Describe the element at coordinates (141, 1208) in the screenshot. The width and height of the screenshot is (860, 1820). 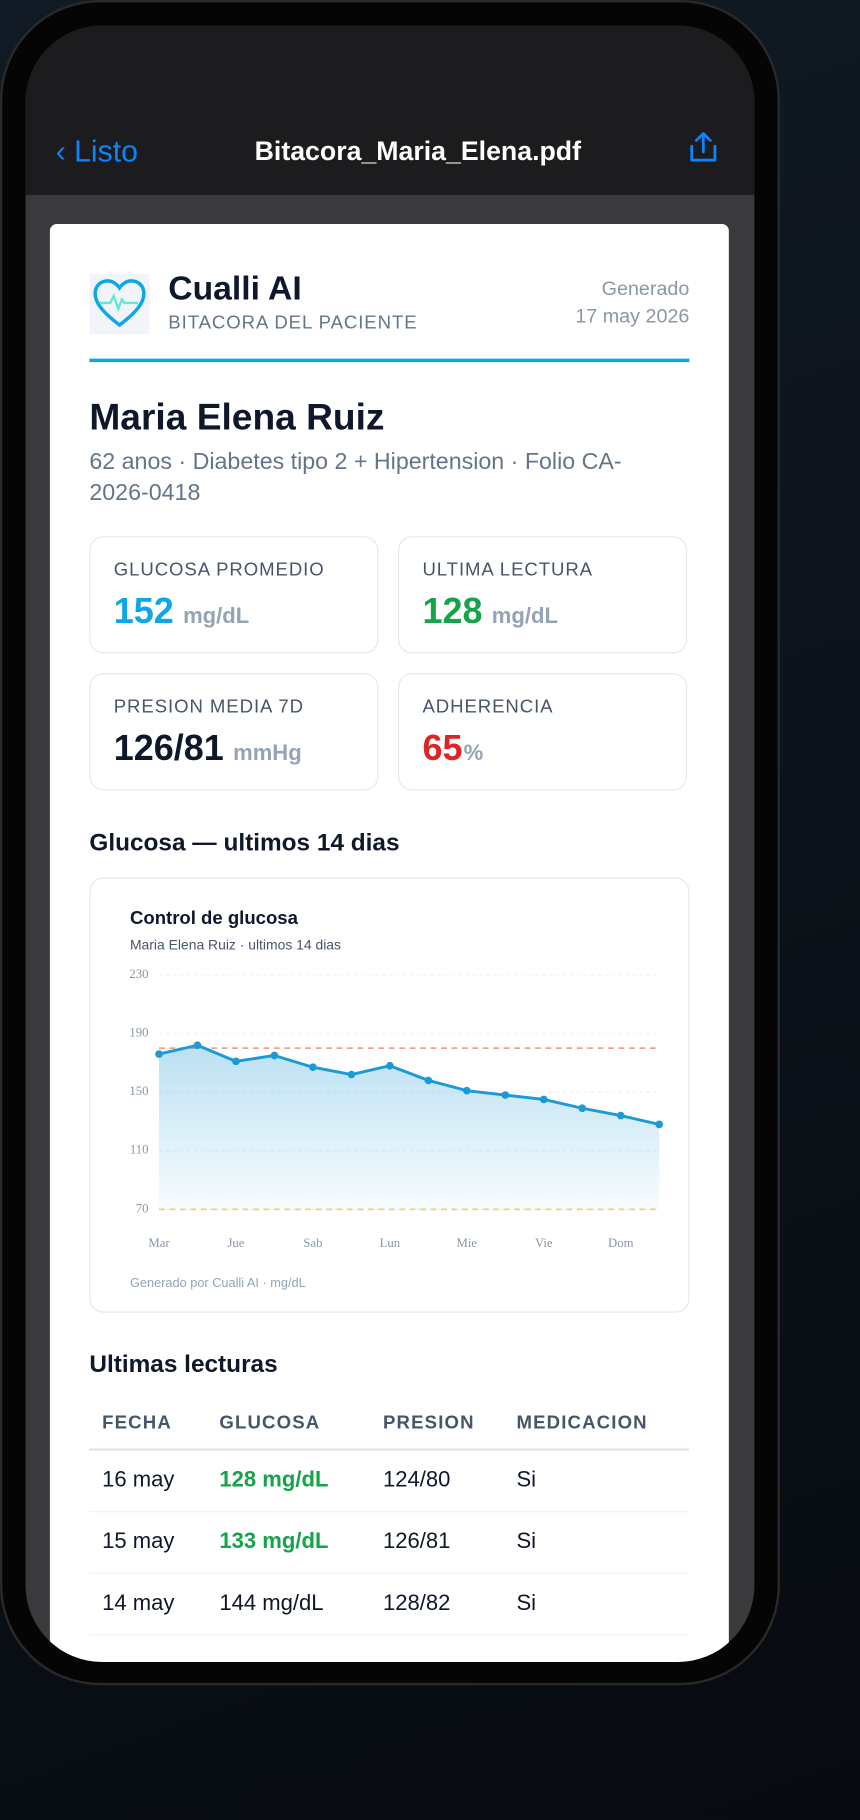
I see `y-tick-label: 70` at that location.